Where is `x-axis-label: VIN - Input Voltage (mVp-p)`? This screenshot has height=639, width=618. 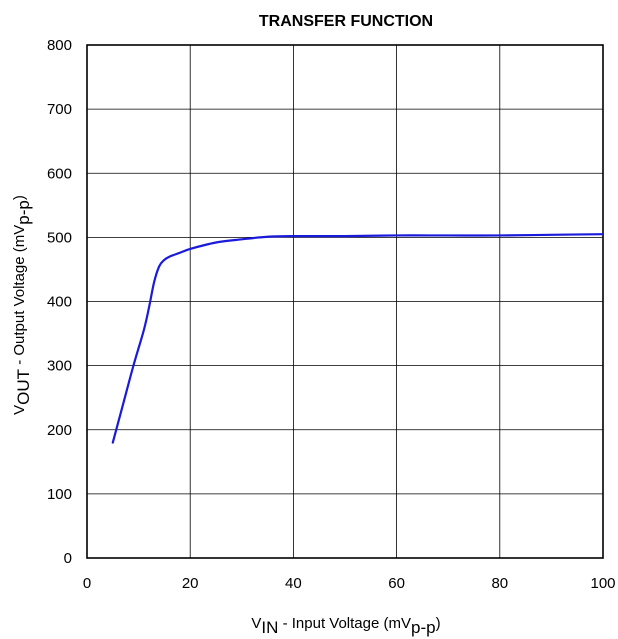
x-axis-label: VIN - Input Voltage (mVp-p) is located at coordinates (345, 626).